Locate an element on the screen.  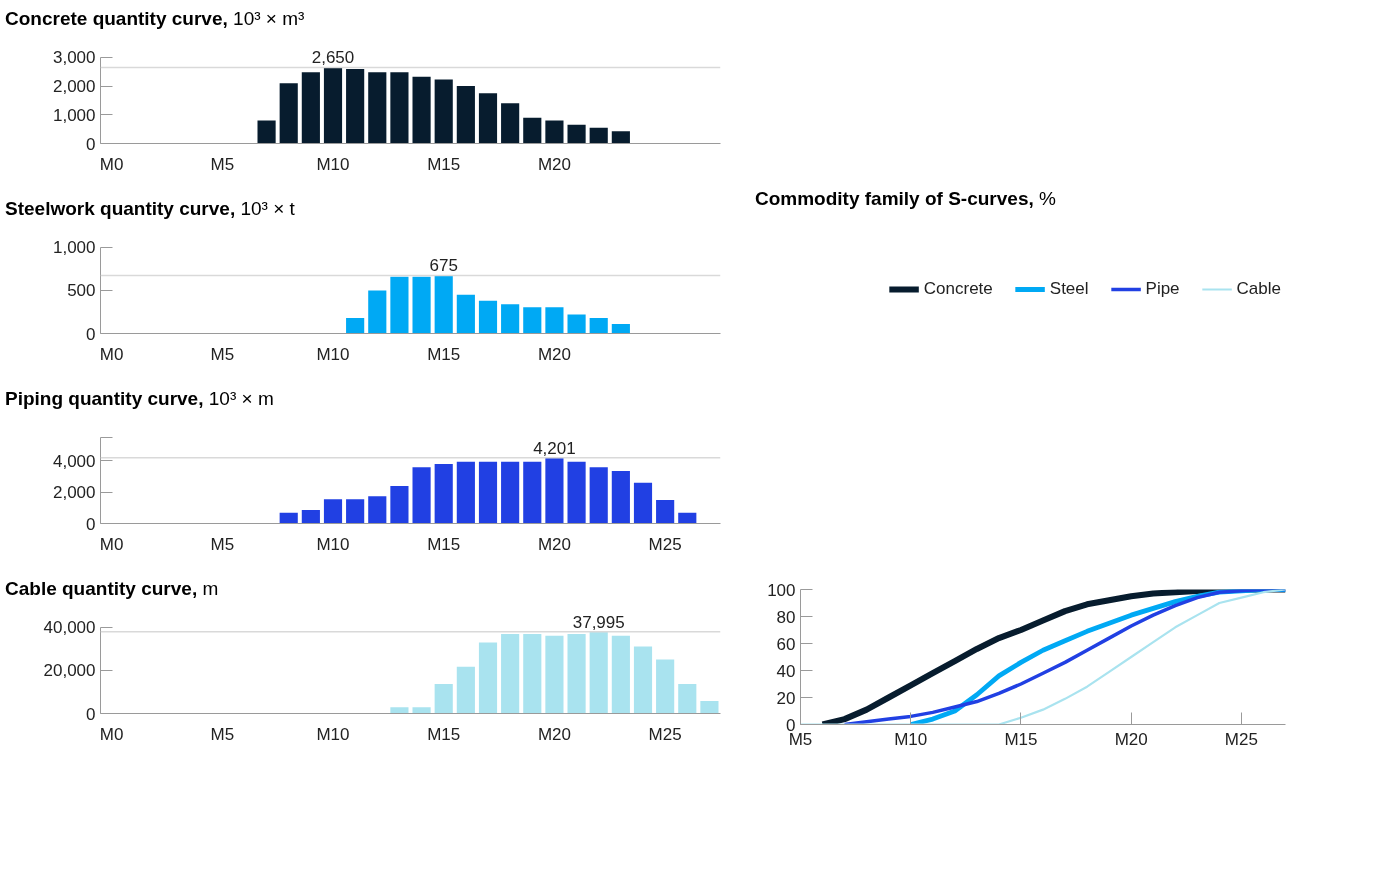
y-tick-label: 60 is located at coordinates (786, 644).